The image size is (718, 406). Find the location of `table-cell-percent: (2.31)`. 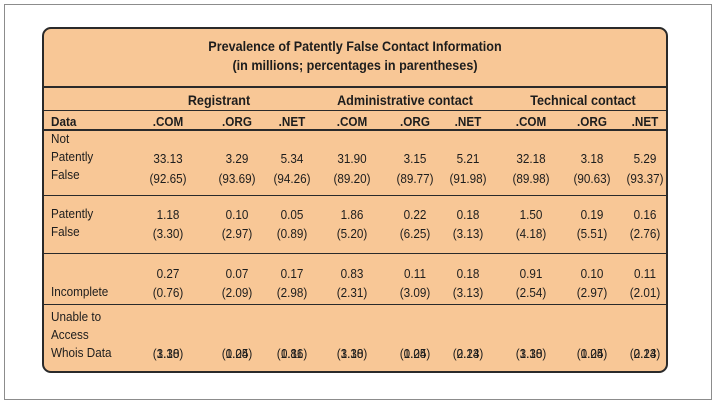

table-cell-percent: (2.31) is located at coordinates (352, 292).